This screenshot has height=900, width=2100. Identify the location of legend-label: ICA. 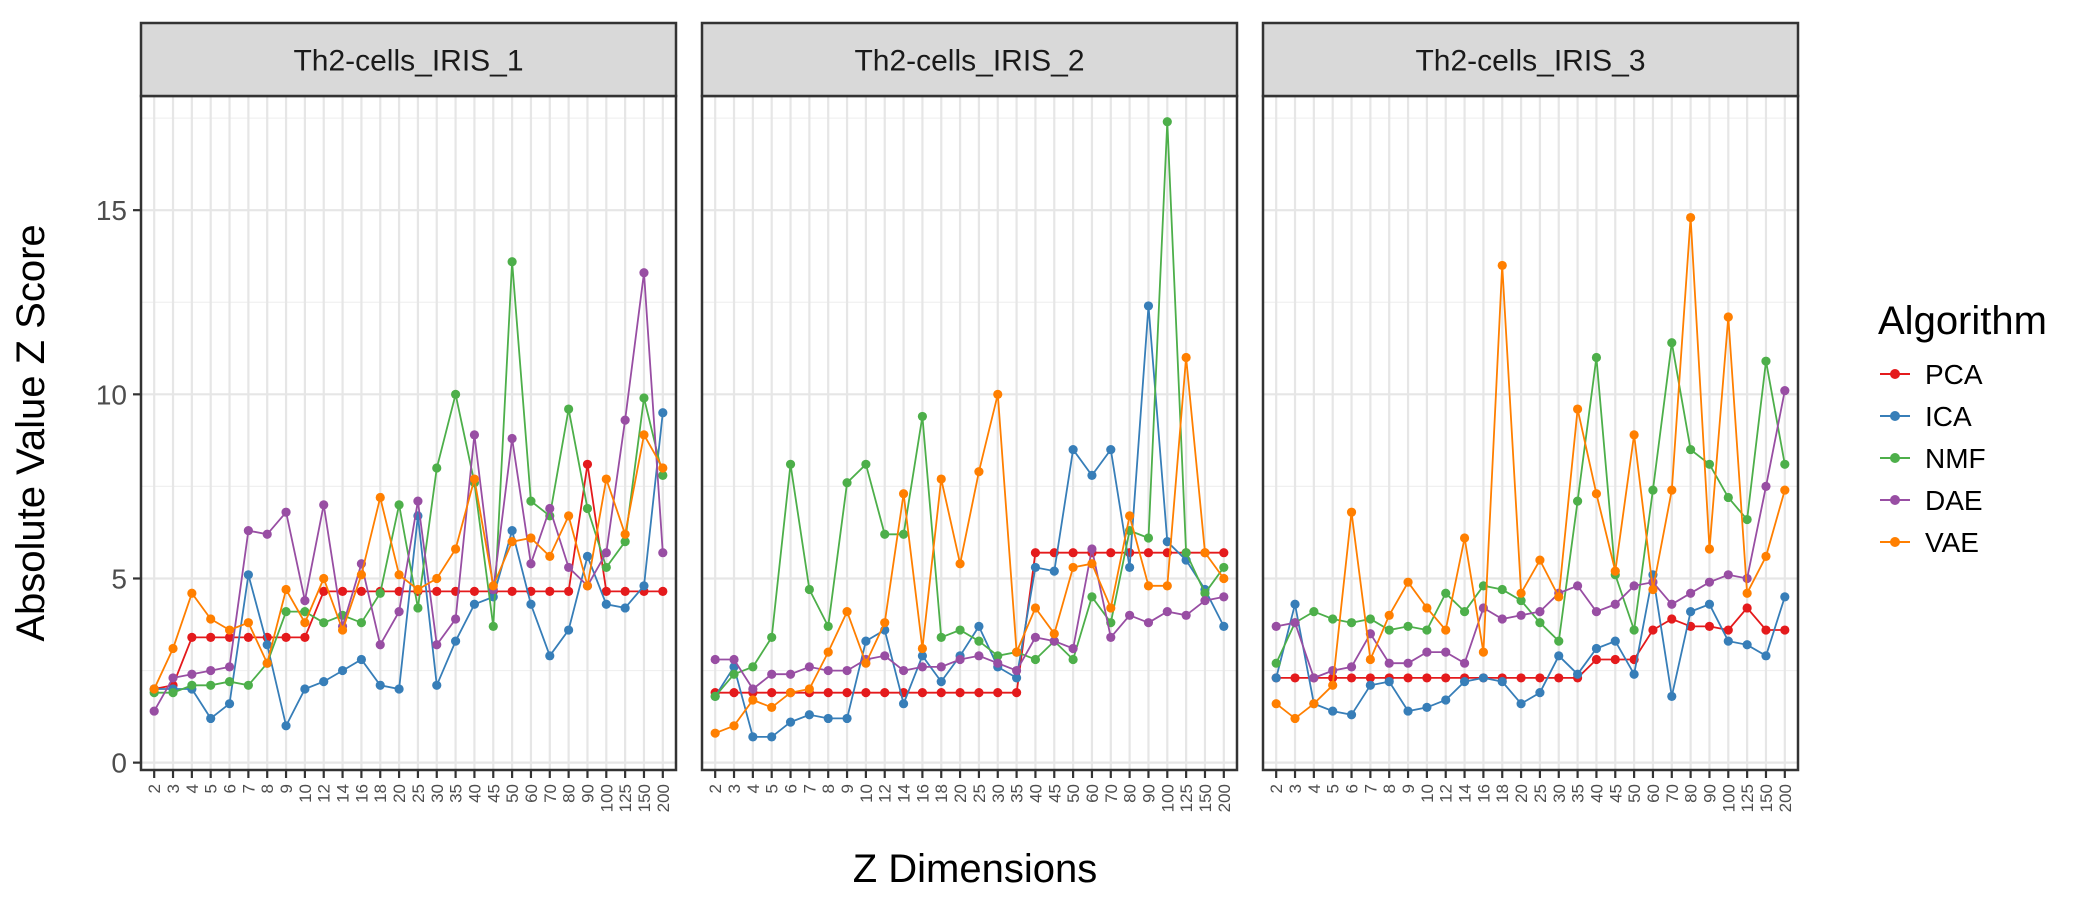
(1948, 416).